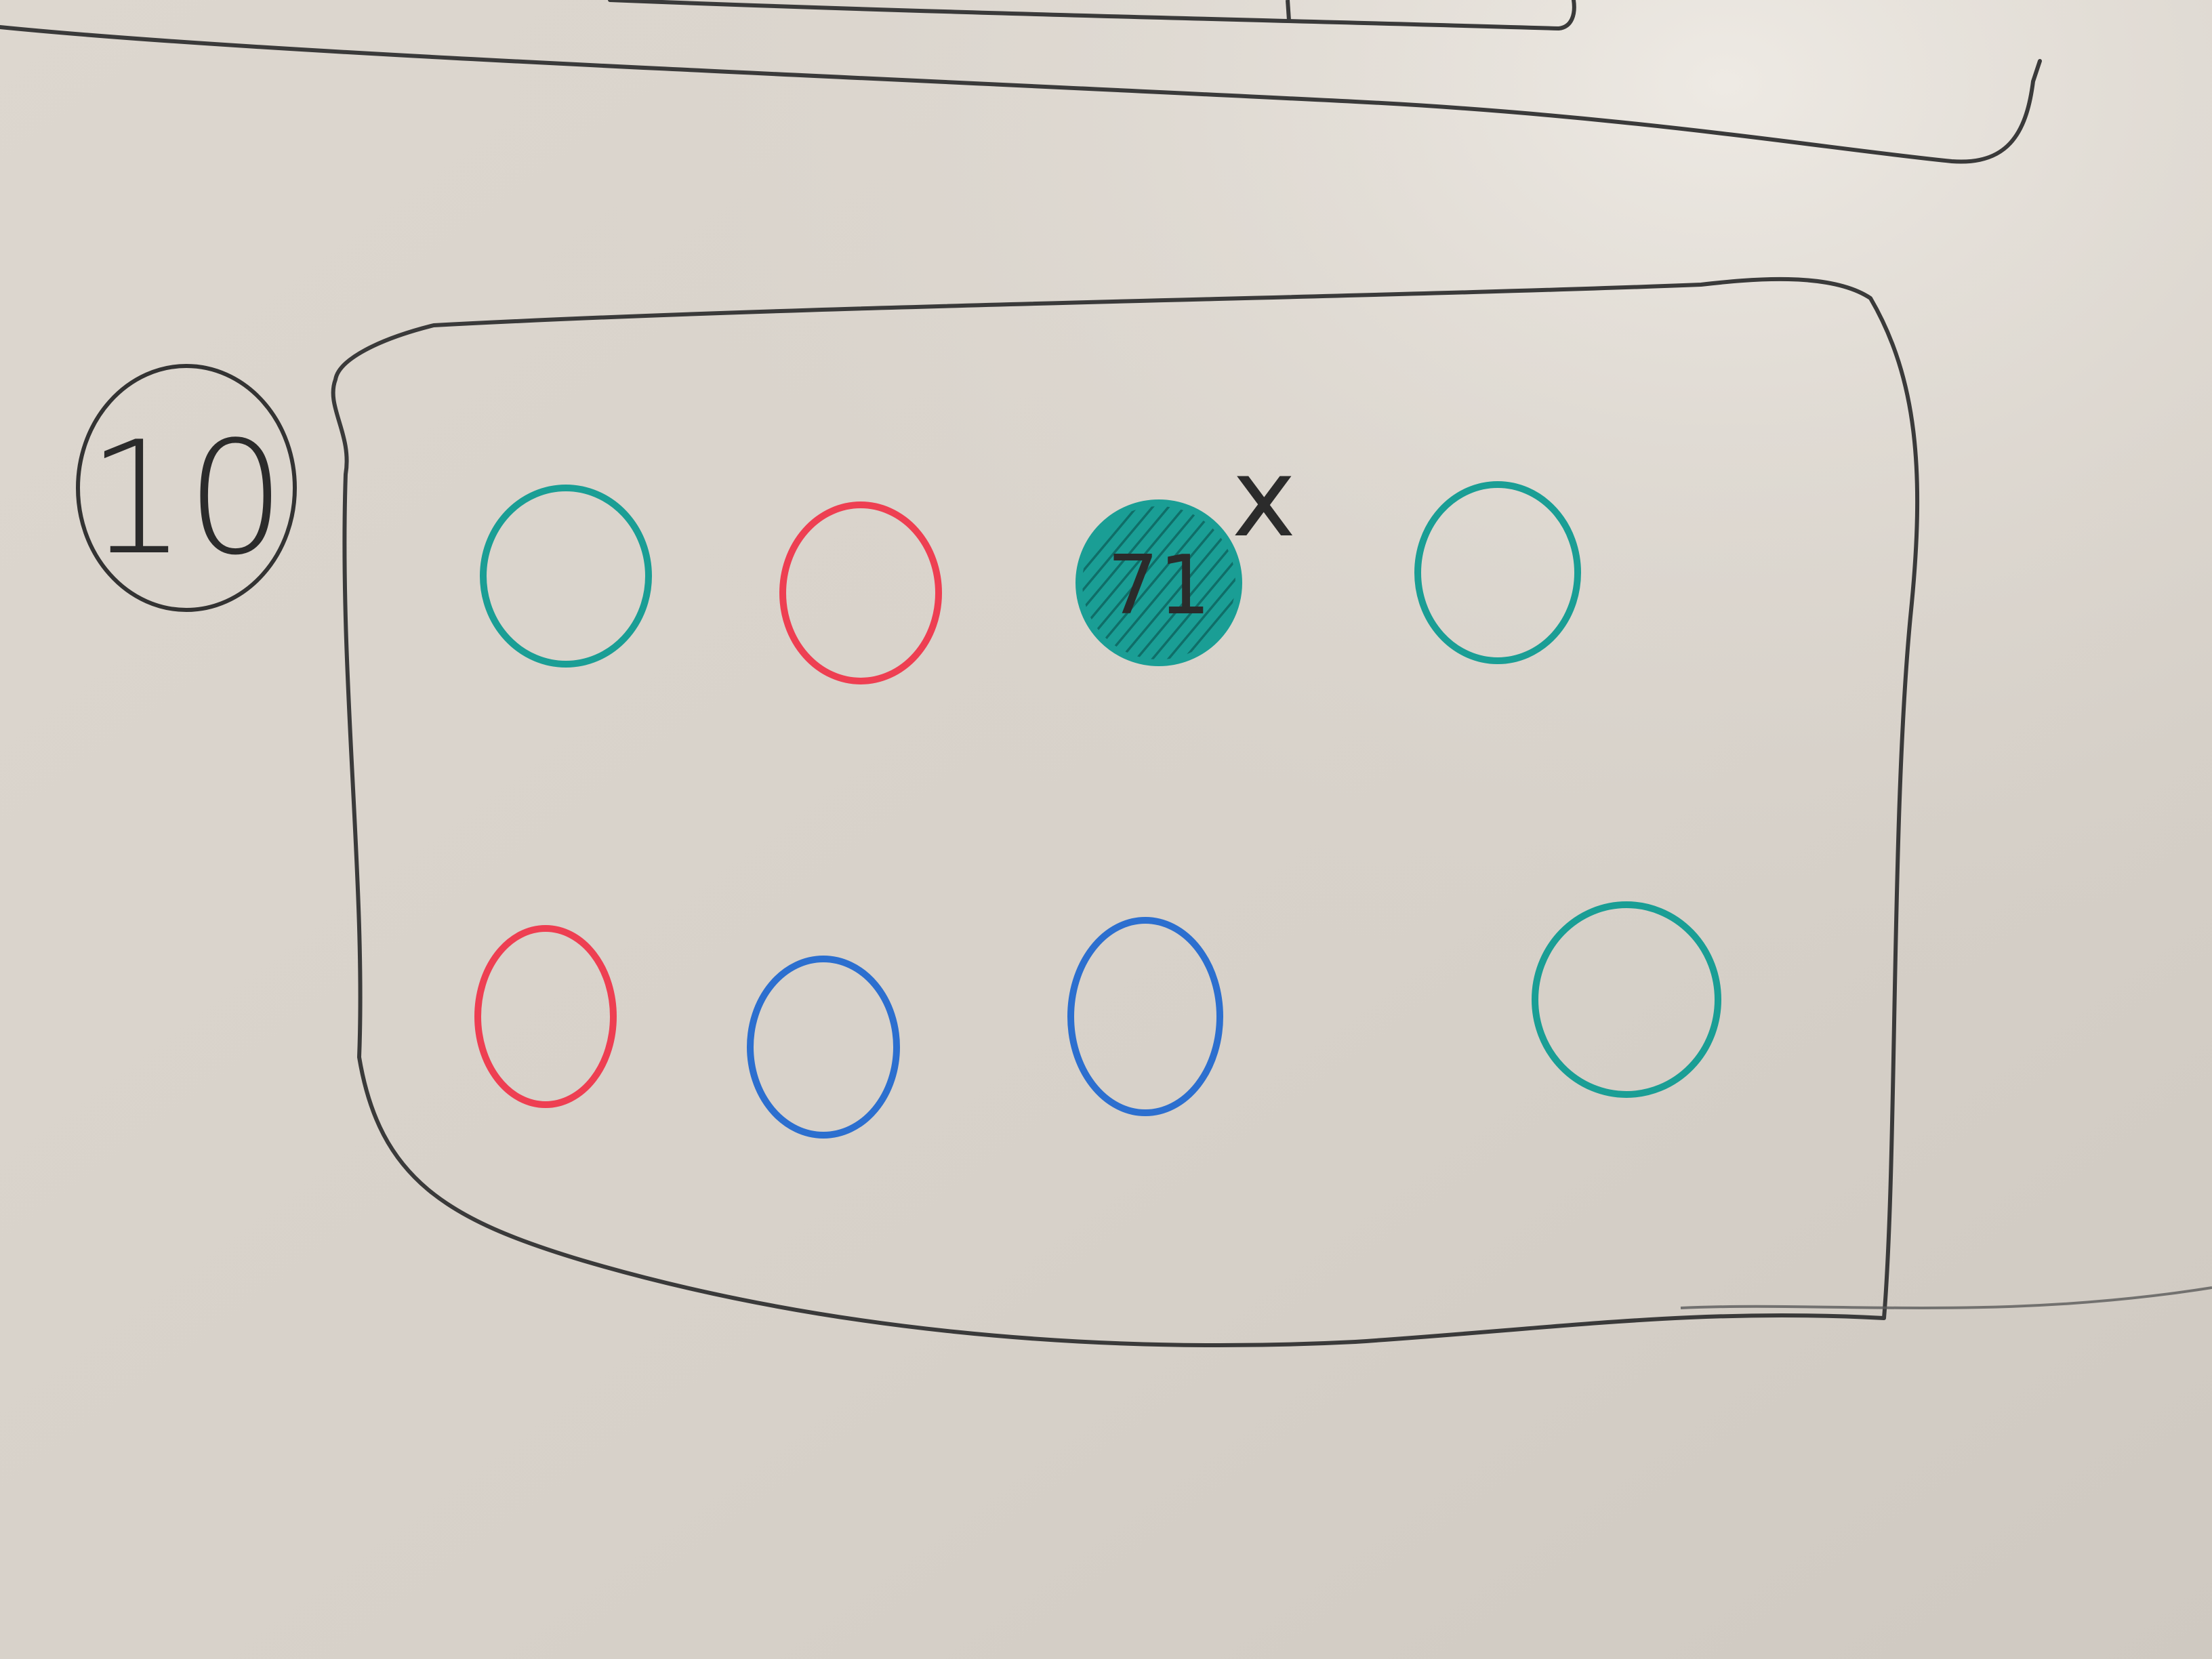  Describe the element at coordinates (860, 593) in the screenshot. I see `circle-r1-c2` at that location.